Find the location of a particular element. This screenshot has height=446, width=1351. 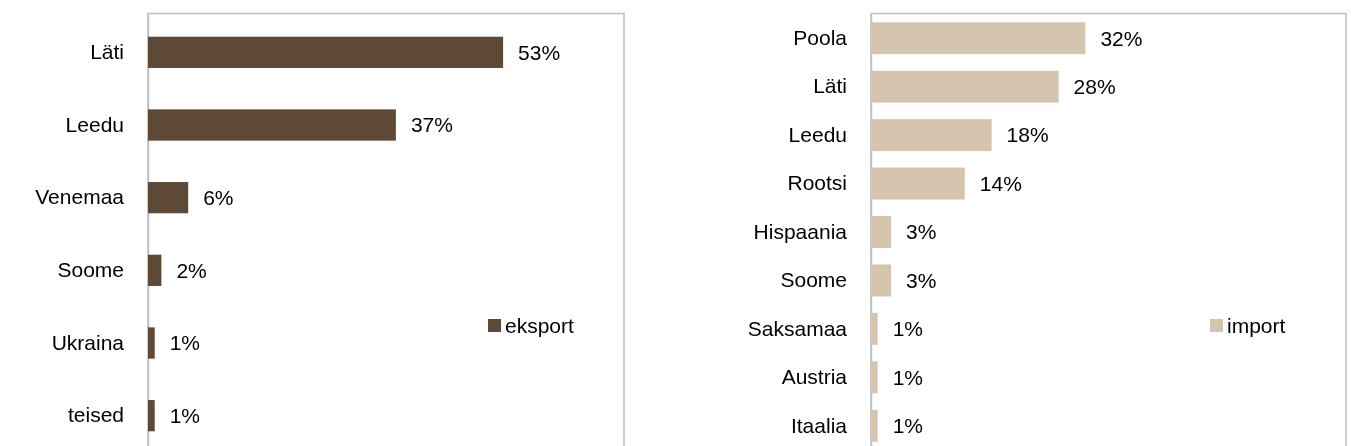

y-tick-label: Itaalia is located at coordinates (819, 425).